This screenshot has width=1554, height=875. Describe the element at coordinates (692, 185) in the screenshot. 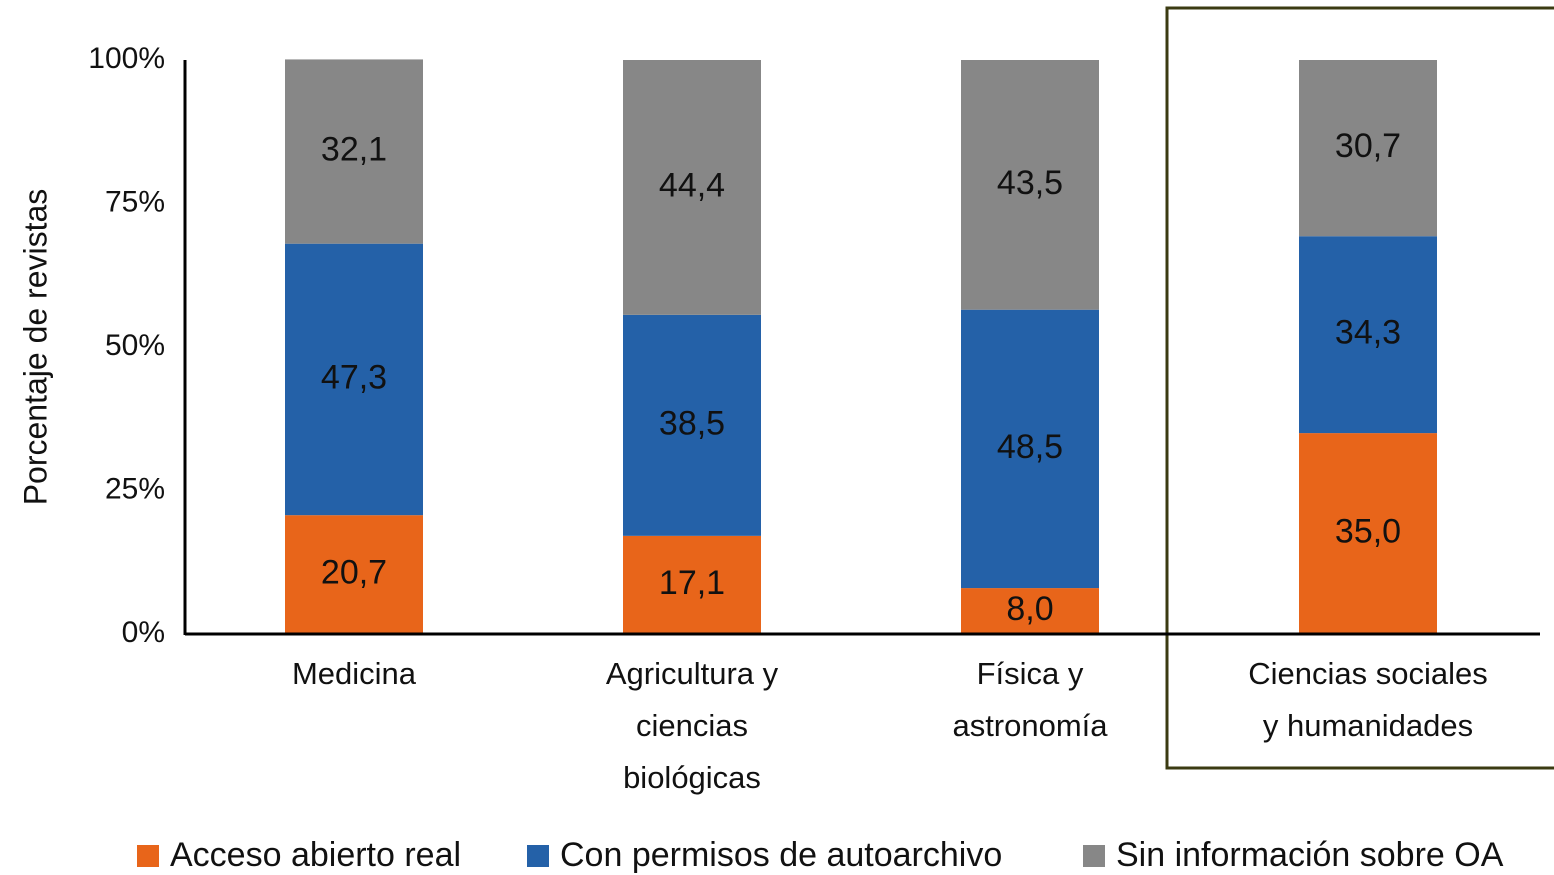

I see `data-label: 44,4` at that location.